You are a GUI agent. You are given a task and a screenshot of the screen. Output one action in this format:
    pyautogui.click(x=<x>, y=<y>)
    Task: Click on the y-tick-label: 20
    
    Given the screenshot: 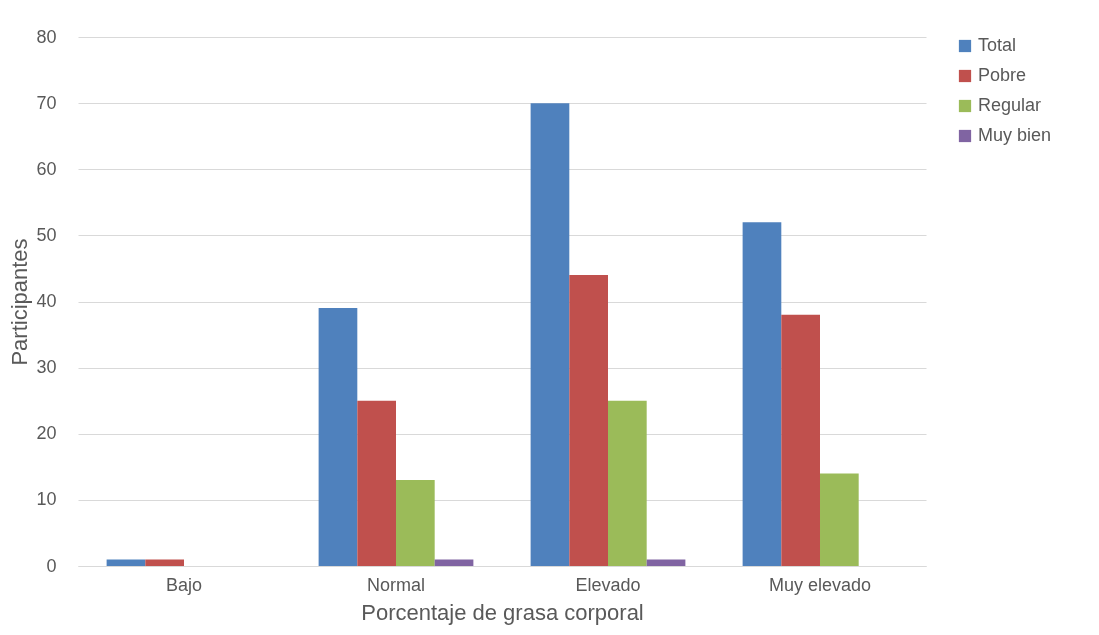 What is the action you would take?
    pyautogui.click(x=46, y=433)
    